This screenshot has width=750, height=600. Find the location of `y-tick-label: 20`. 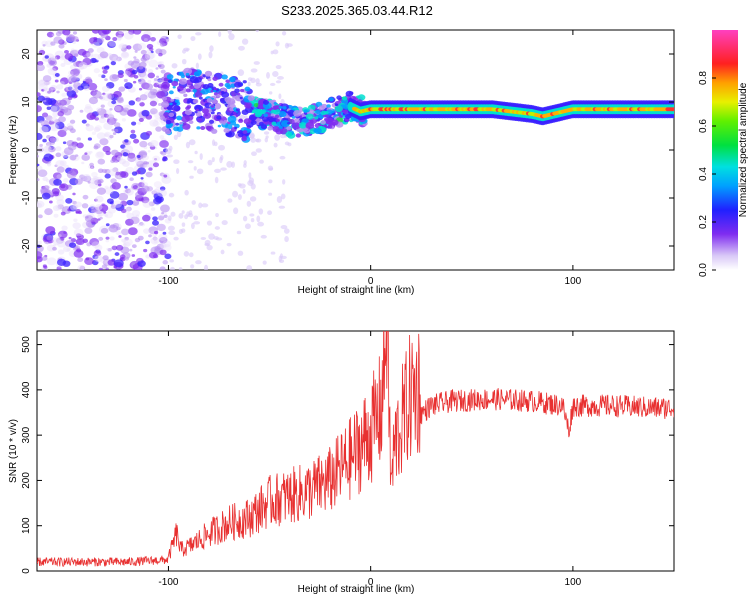

y-tick-label: 20 is located at coordinates (26, 54).